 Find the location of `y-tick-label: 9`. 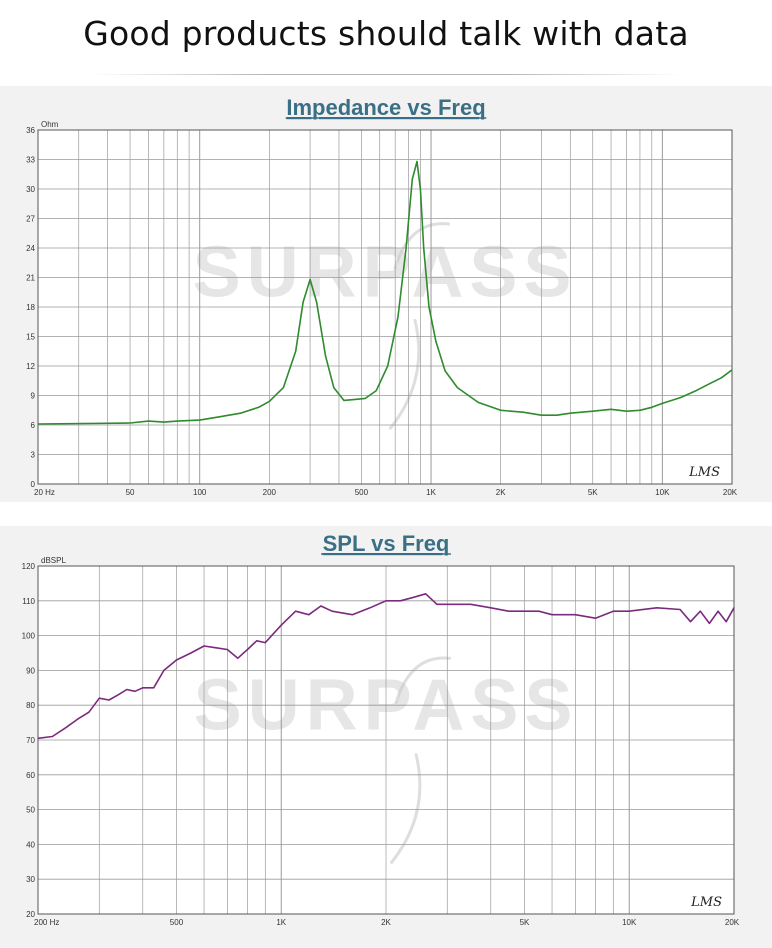

y-tick-label: 9 is located at coordinates (33, 396).